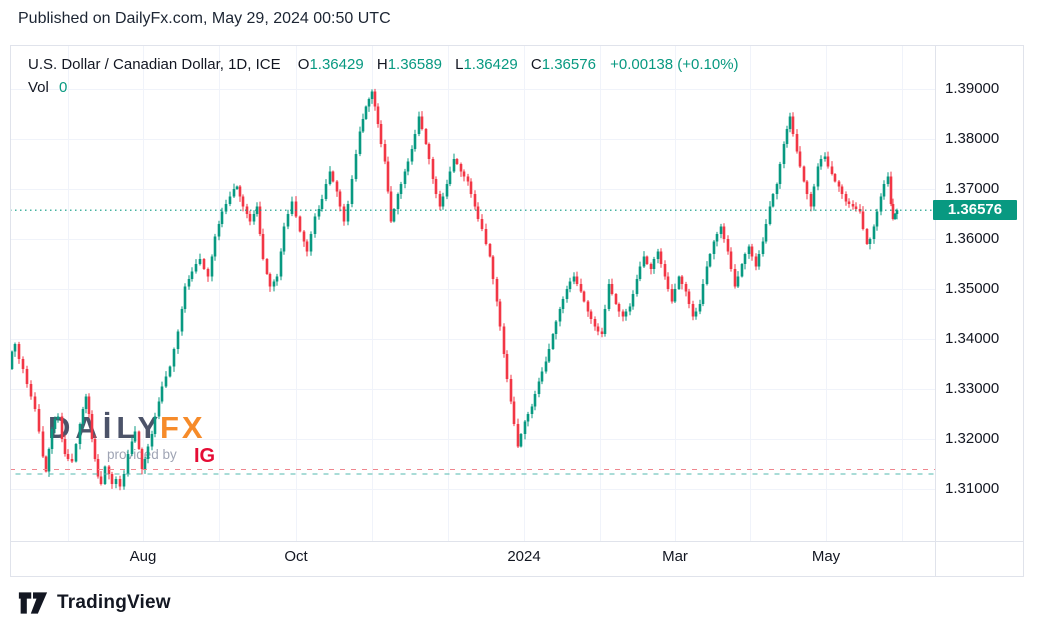  Describe the element at coordinates (204, 456) in the screenshot. I see `ig-logo: IG` at that location.